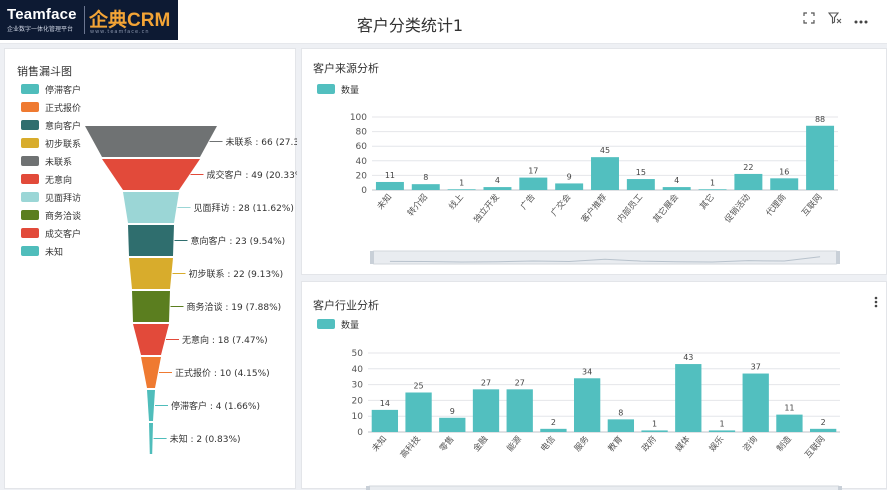 This screenshot has width=887, height=490. I want to click on x-tick-label: 线上, so click(457, 201).